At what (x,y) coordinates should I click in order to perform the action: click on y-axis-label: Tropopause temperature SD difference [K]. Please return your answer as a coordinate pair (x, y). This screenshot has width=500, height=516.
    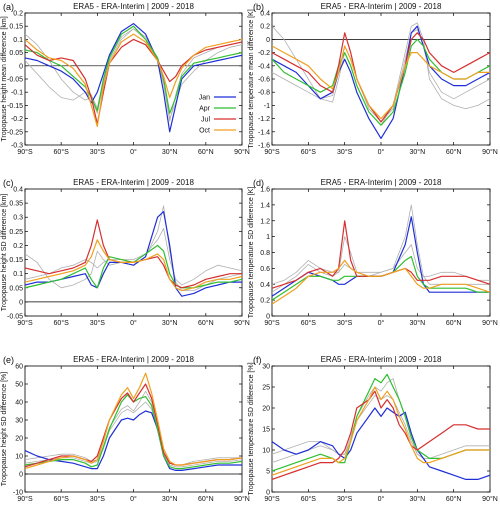
    Looking at the image, I should click on (251, 253).